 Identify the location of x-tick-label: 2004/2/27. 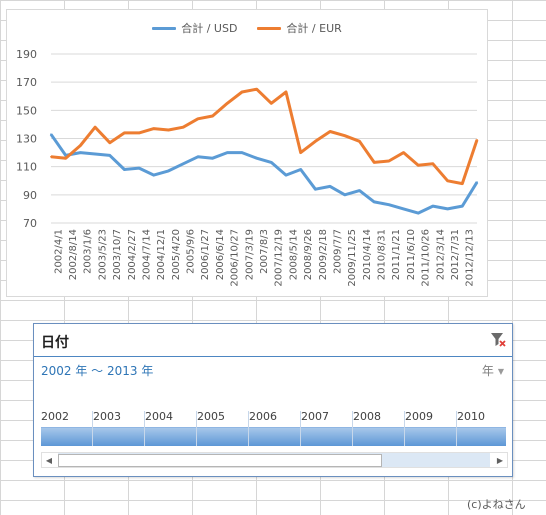
(132, 254).